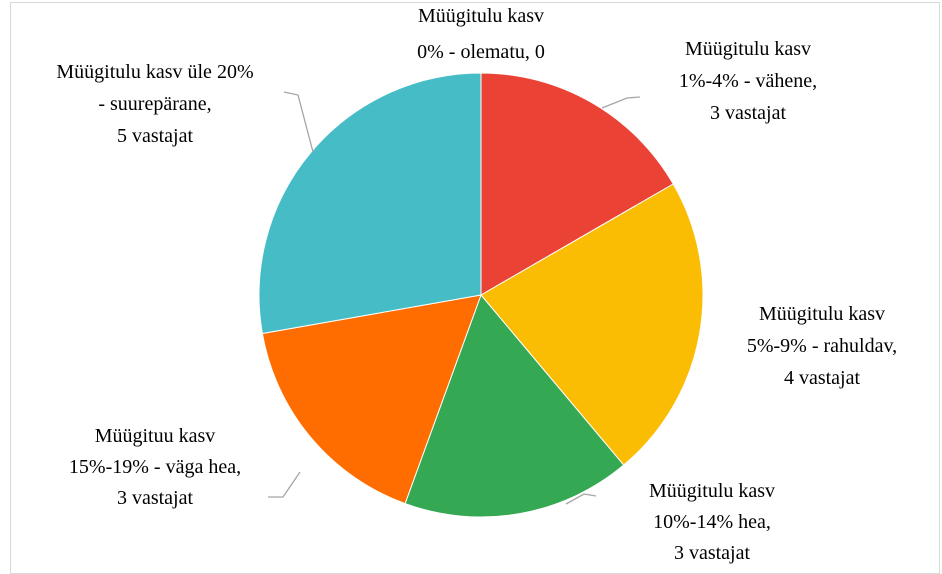  Describe the element at coordinates (481, 52) in the screenshot. I see `slice-label: 0% - olematu, 0` at that location.